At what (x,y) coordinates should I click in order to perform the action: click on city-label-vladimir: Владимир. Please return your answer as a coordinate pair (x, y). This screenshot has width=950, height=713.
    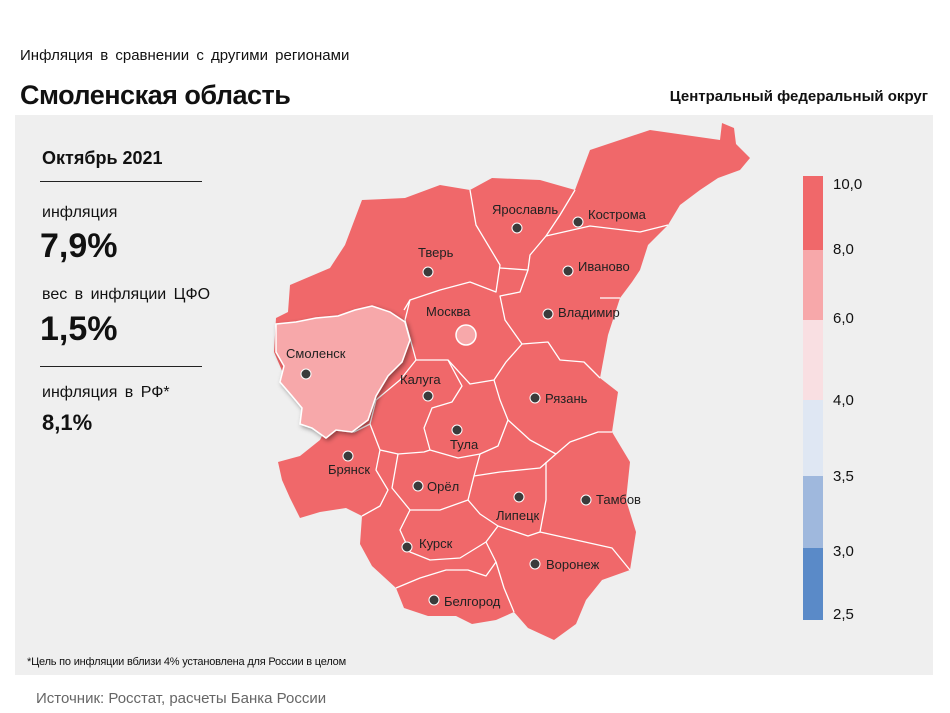
    Looking at the image, I should click on (589, 312).